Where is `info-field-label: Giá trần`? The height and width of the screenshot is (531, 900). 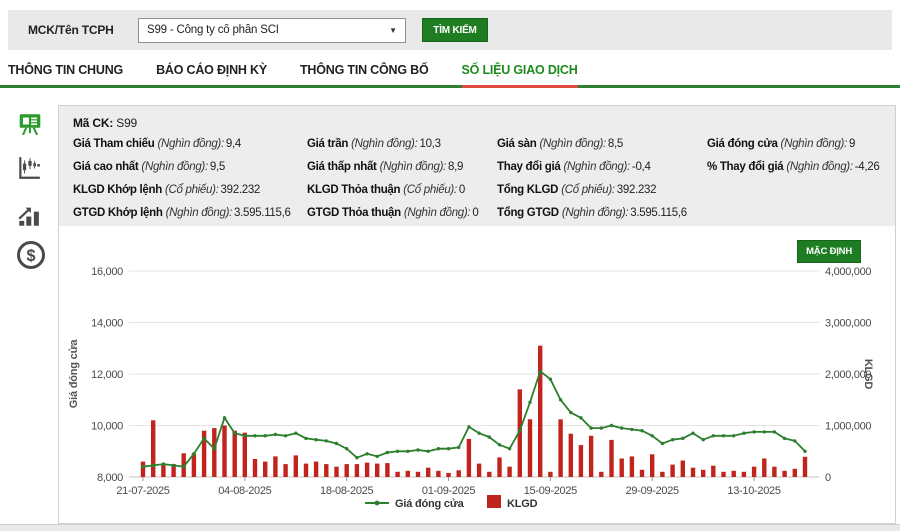 info-field-label: Giá trần is located at coordinates (328, 144).